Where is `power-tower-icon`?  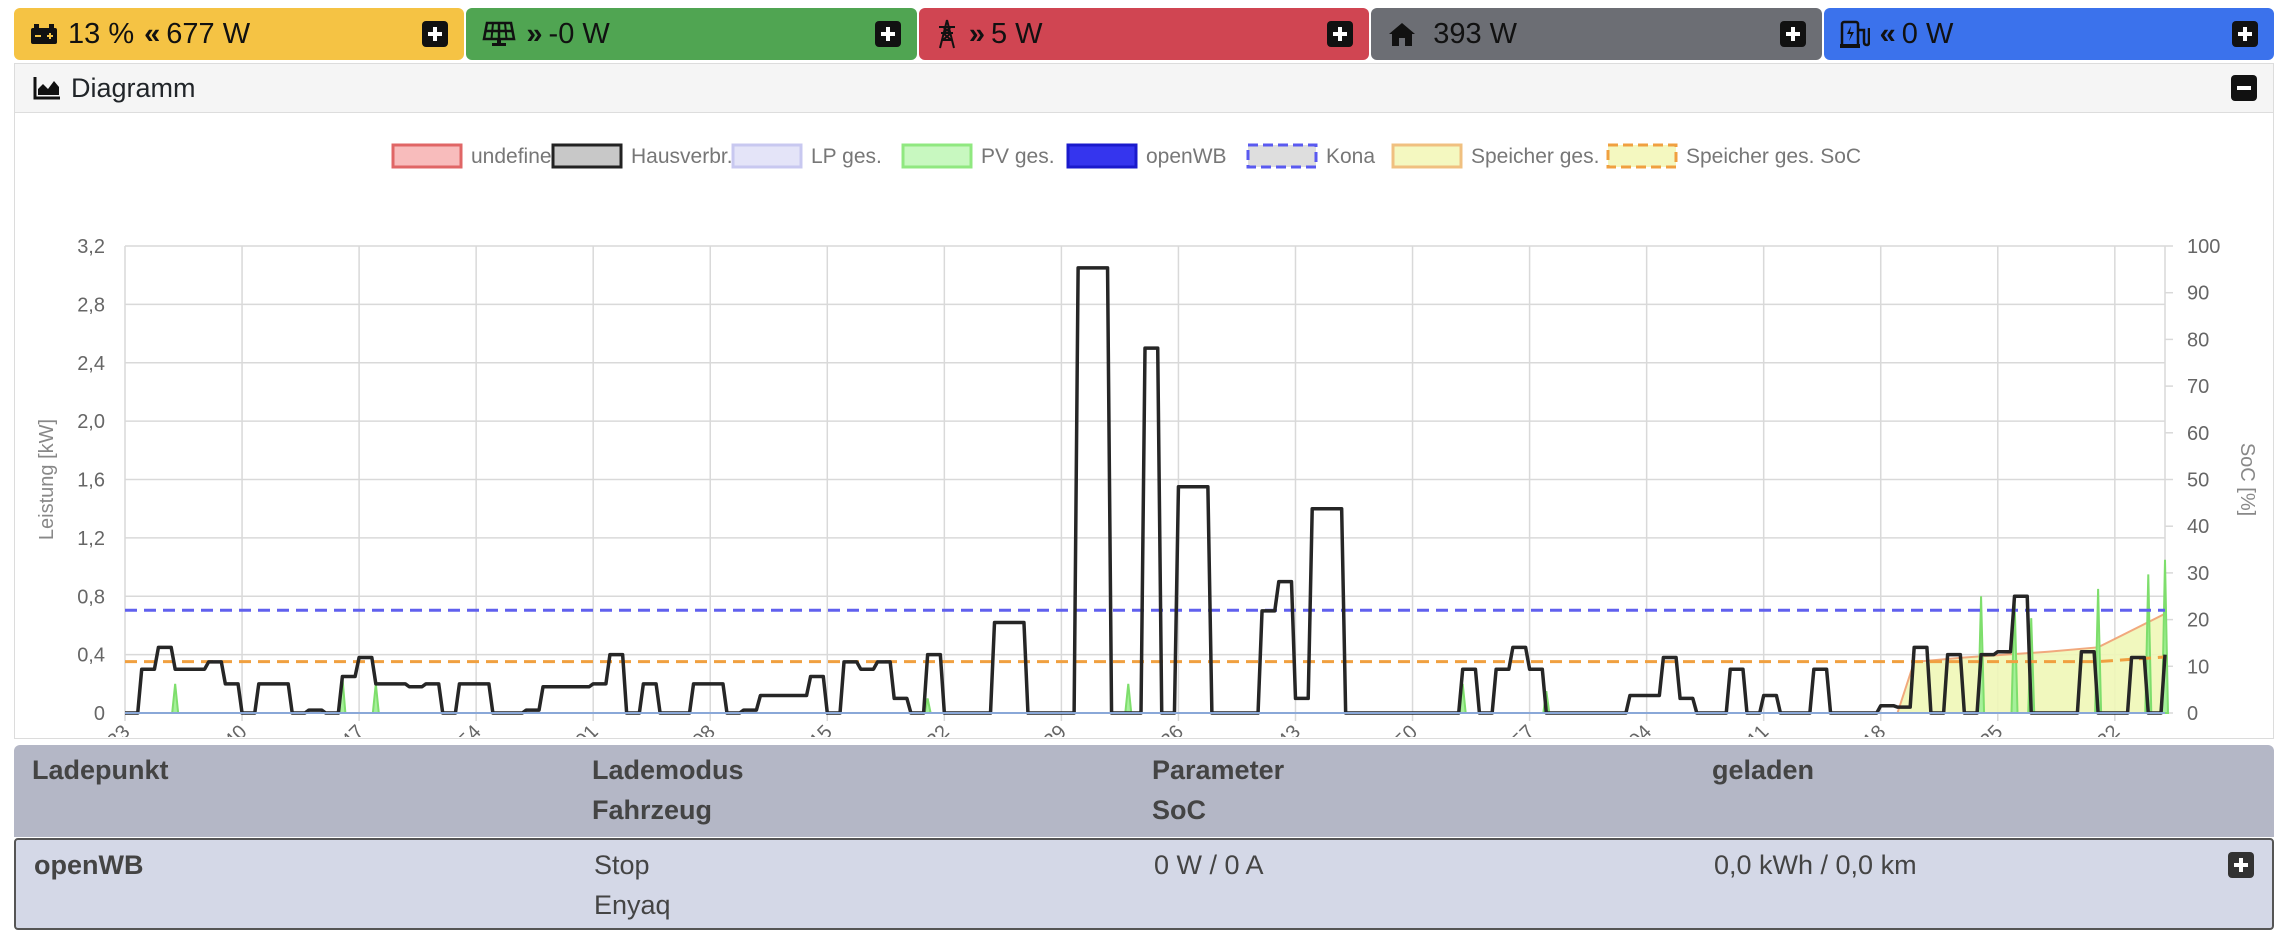
power-tower-icon is located at coordinates (947, 34).